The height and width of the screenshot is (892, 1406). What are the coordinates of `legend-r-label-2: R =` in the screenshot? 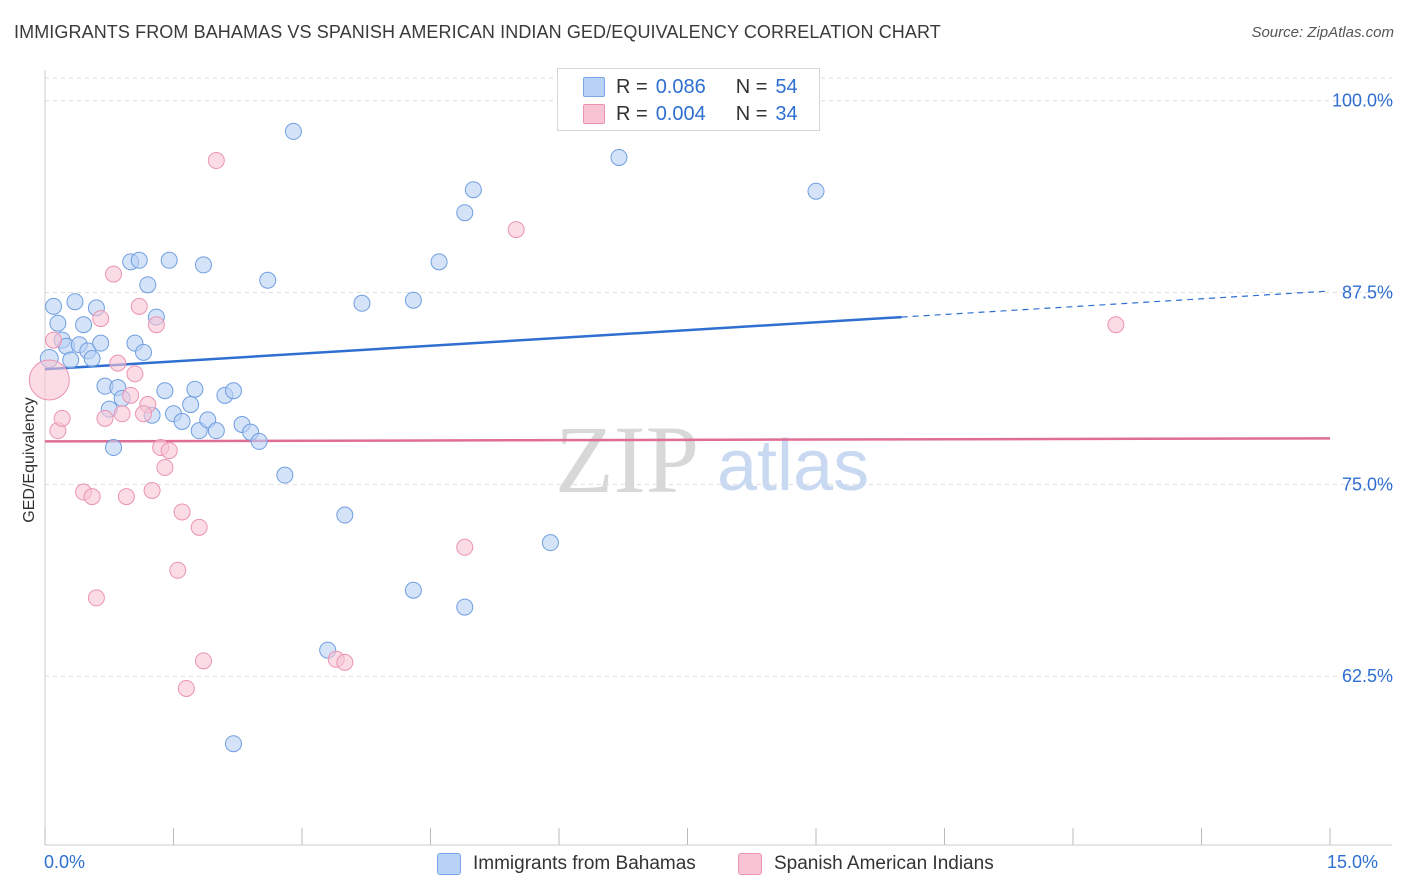 It's located at (632, 113).